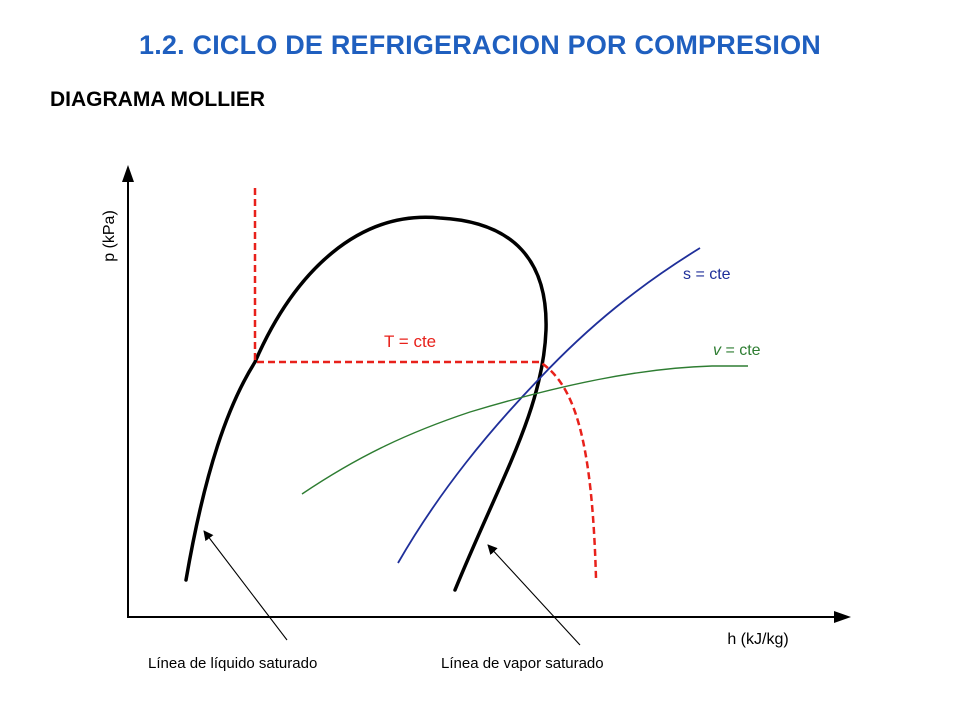  I want to click on vapor-line-label: Línea de vapor saturado, so click(522, 663).